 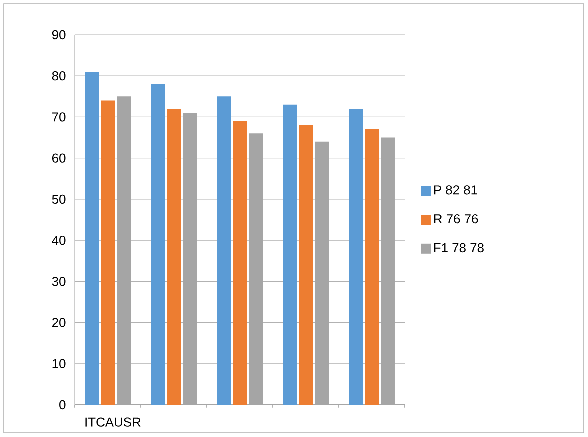 What do you see at coordinates (59, 281) in the screenshot?
I see `y-tick-label: 30` at bounding box center [59, 281].